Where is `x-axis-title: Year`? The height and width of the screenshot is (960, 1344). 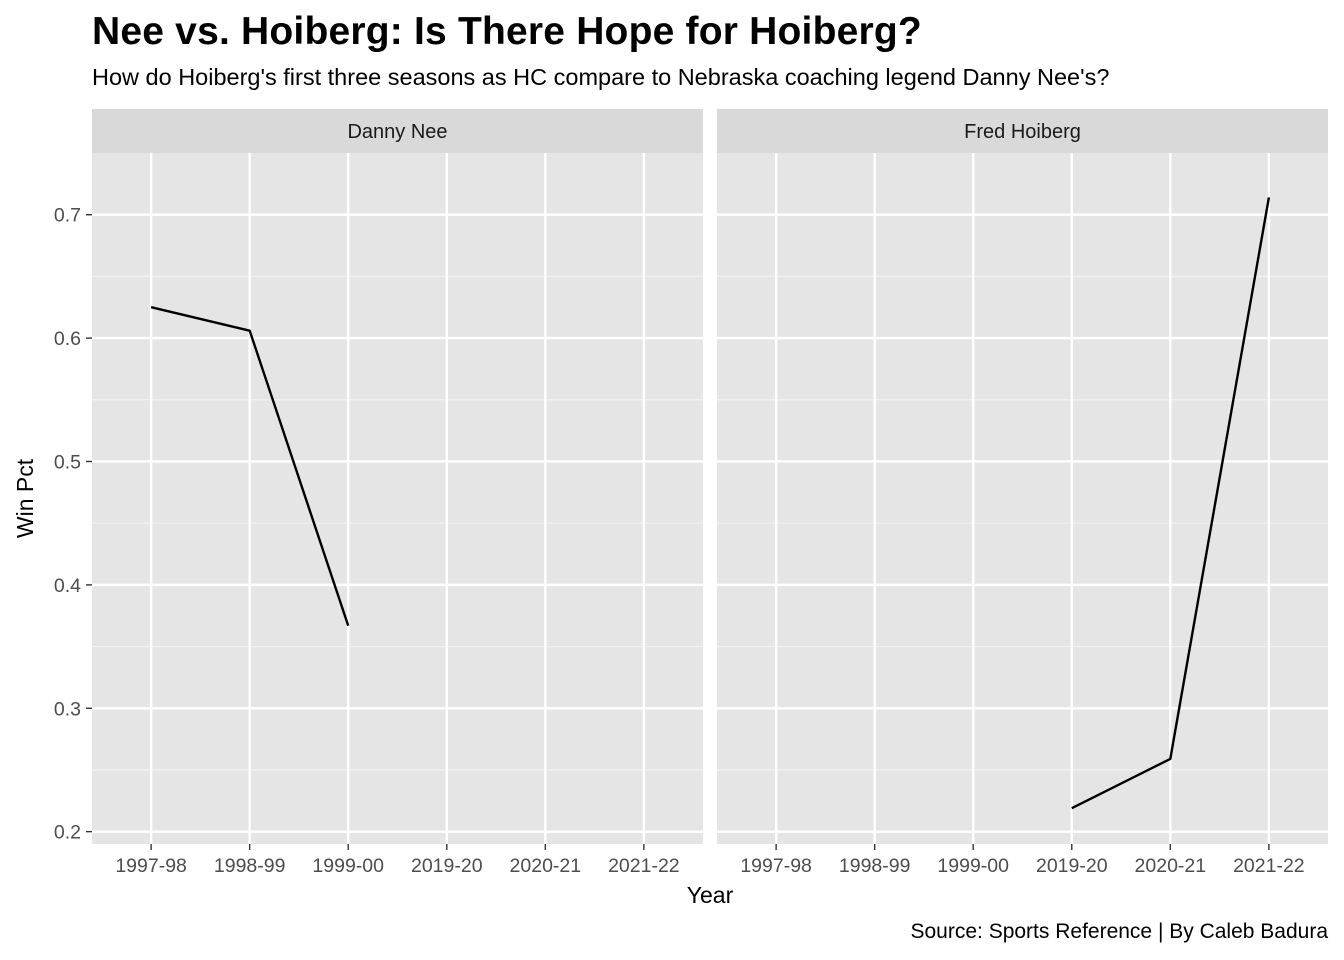
x-axis-title: Year is located at coordinates (710, 895).